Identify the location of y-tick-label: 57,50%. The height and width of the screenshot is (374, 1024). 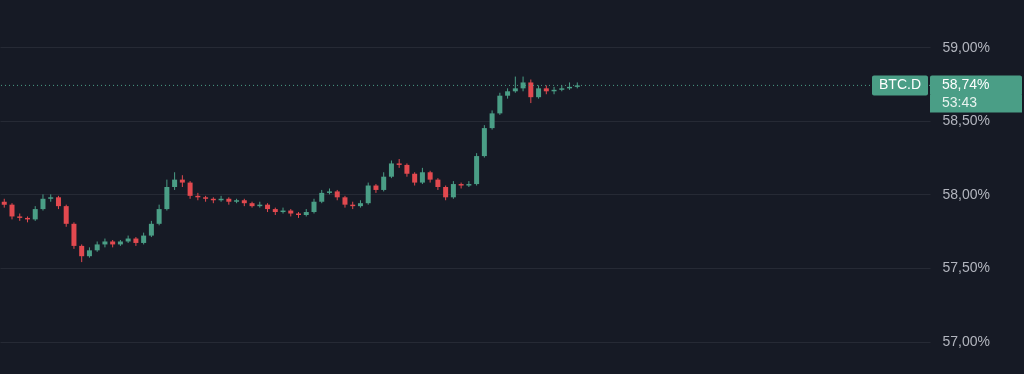
(966, 267).